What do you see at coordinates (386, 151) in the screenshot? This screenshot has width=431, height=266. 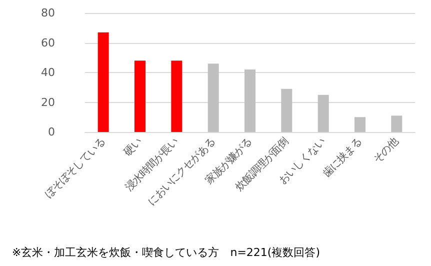 I see `x-tick-label: その他` at bounding box center [386, 151].